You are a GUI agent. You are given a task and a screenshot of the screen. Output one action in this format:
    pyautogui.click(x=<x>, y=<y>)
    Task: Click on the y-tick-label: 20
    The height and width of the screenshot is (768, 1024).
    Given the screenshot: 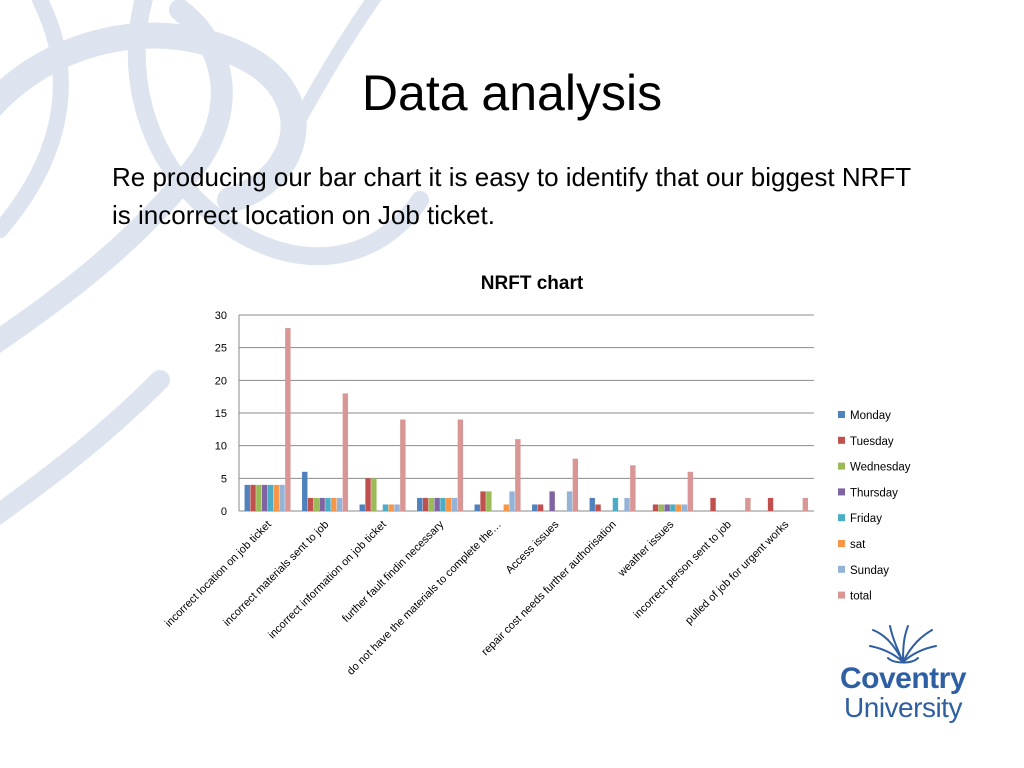 What is the action you would take?
    pyautogui.click(x=221, y=381)
    